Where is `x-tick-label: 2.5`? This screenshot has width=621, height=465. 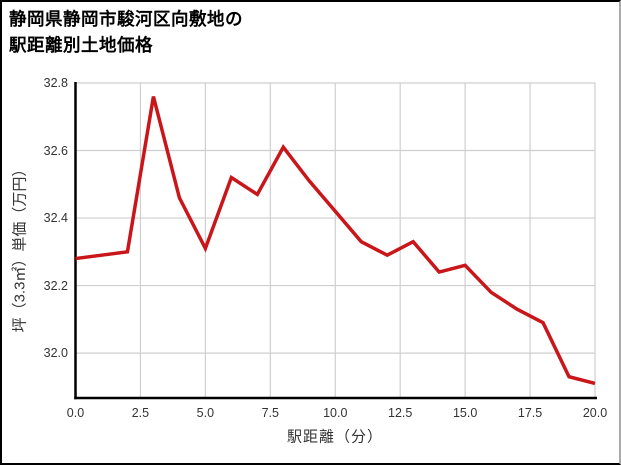
x-tick-label: 2.5 is located at coordinates (140, 413).